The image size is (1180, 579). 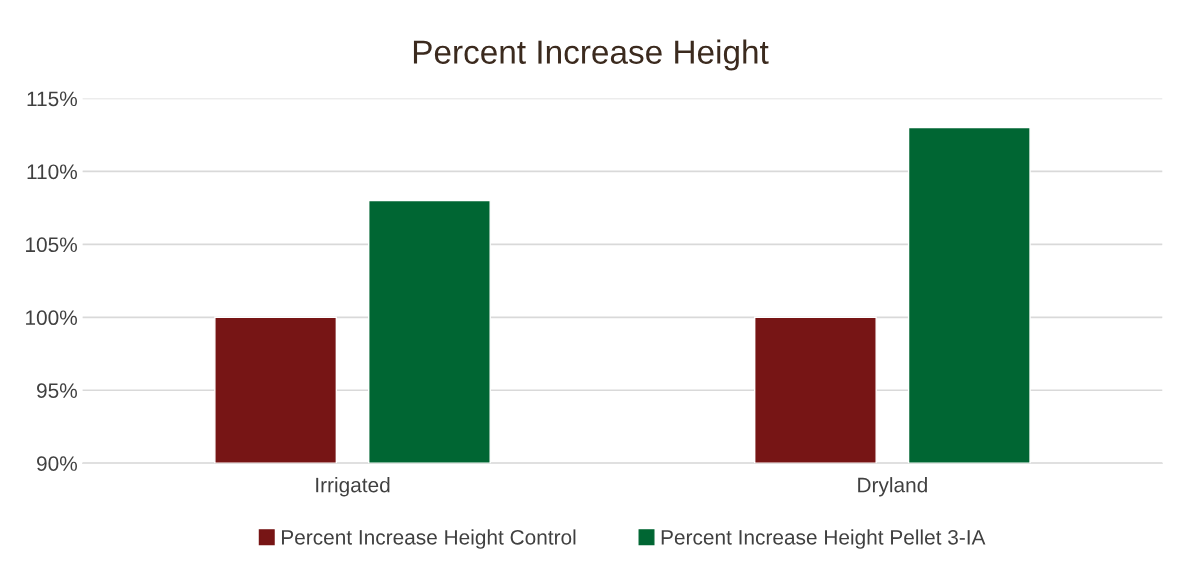 I want to click on y-tick-label: 110%, so click(x=52, y=172).